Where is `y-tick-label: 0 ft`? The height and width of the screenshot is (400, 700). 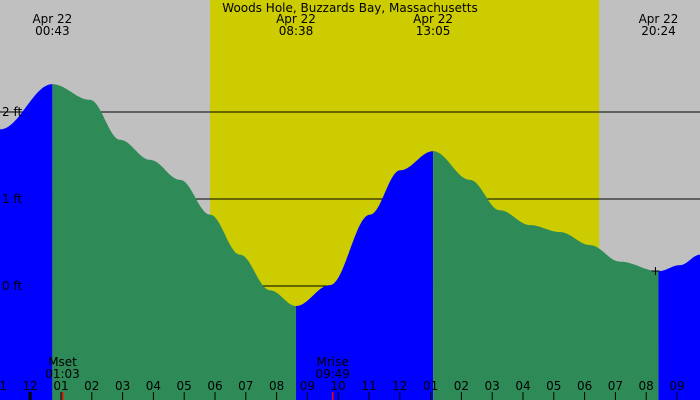
y-tick-label: 0 ft is located at coordinates (12, 286).